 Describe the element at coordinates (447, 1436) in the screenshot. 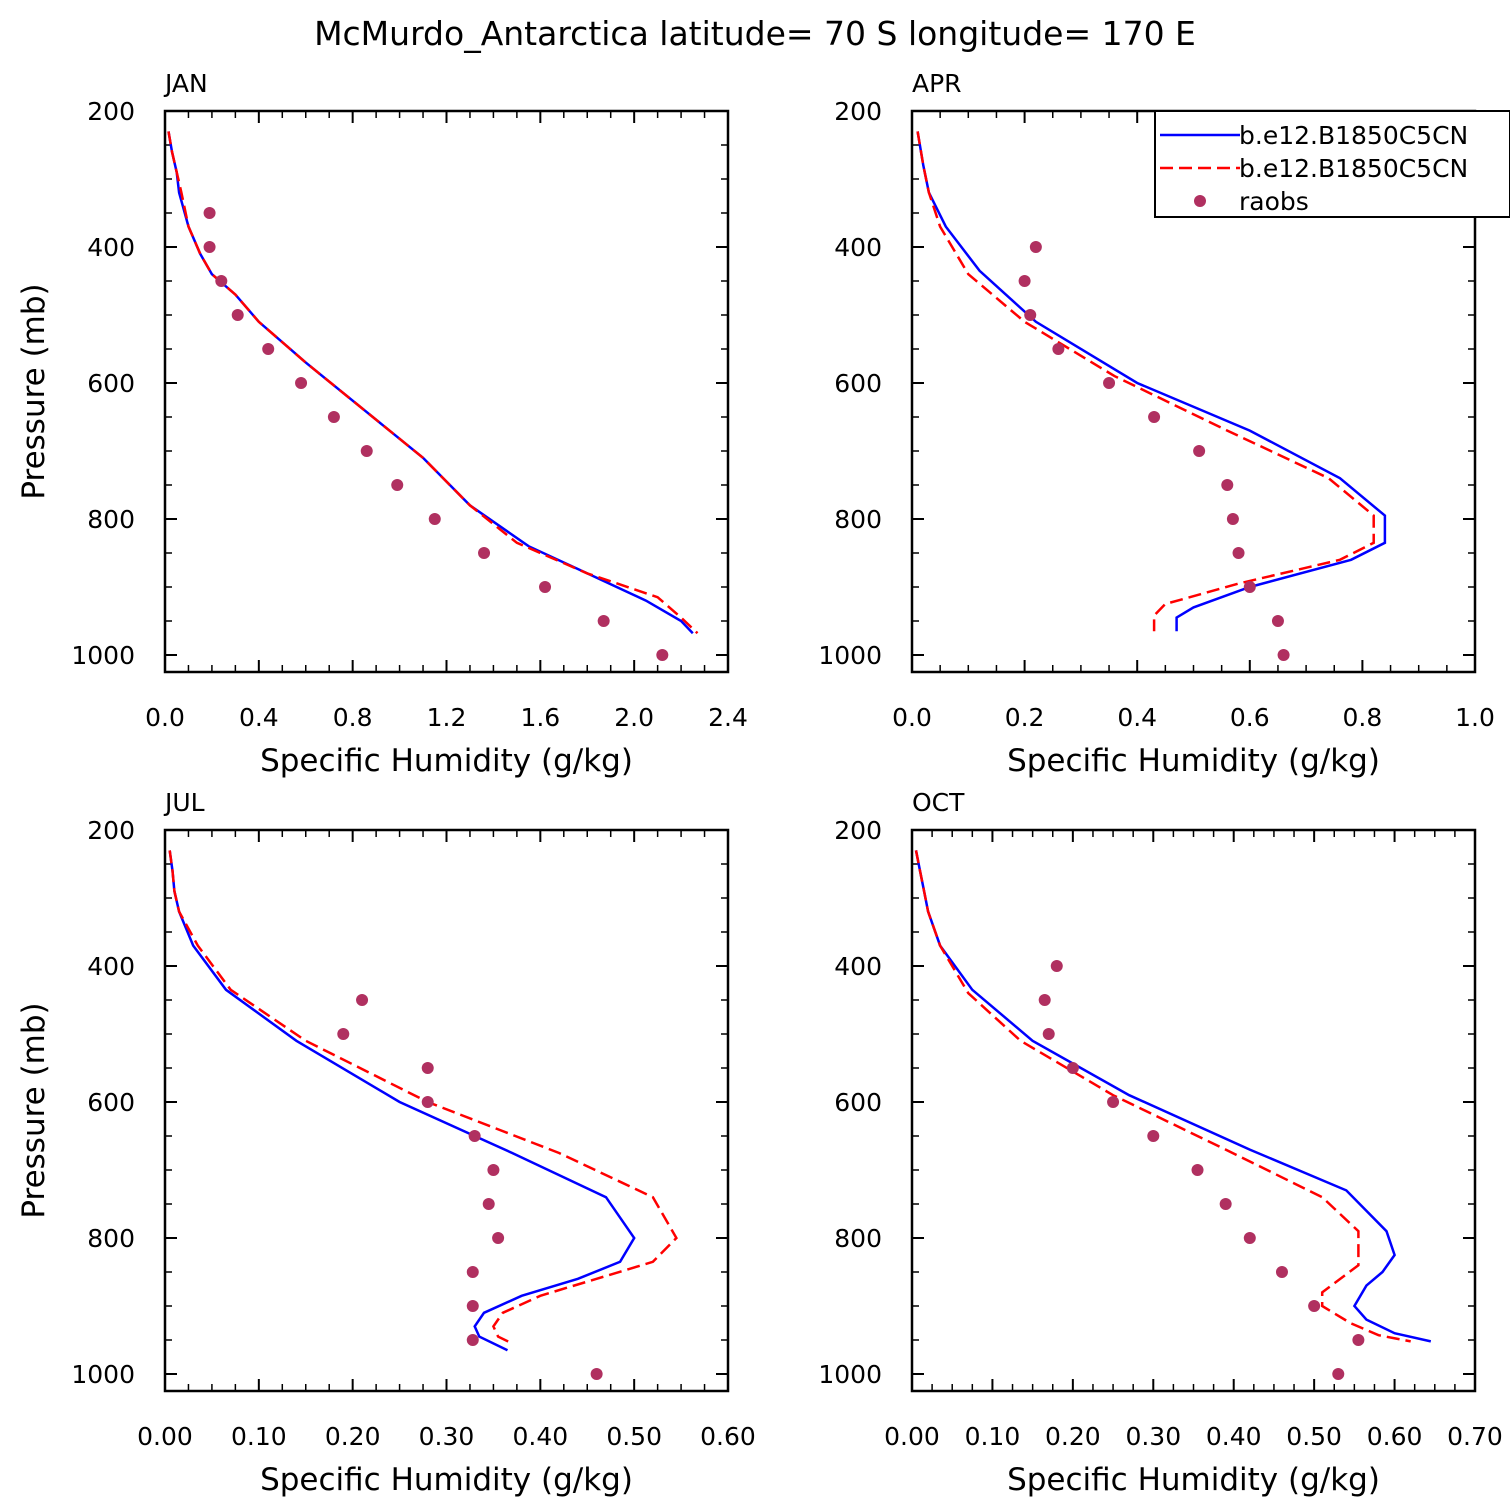

I see `x-tick-label: 0.30` at that location.